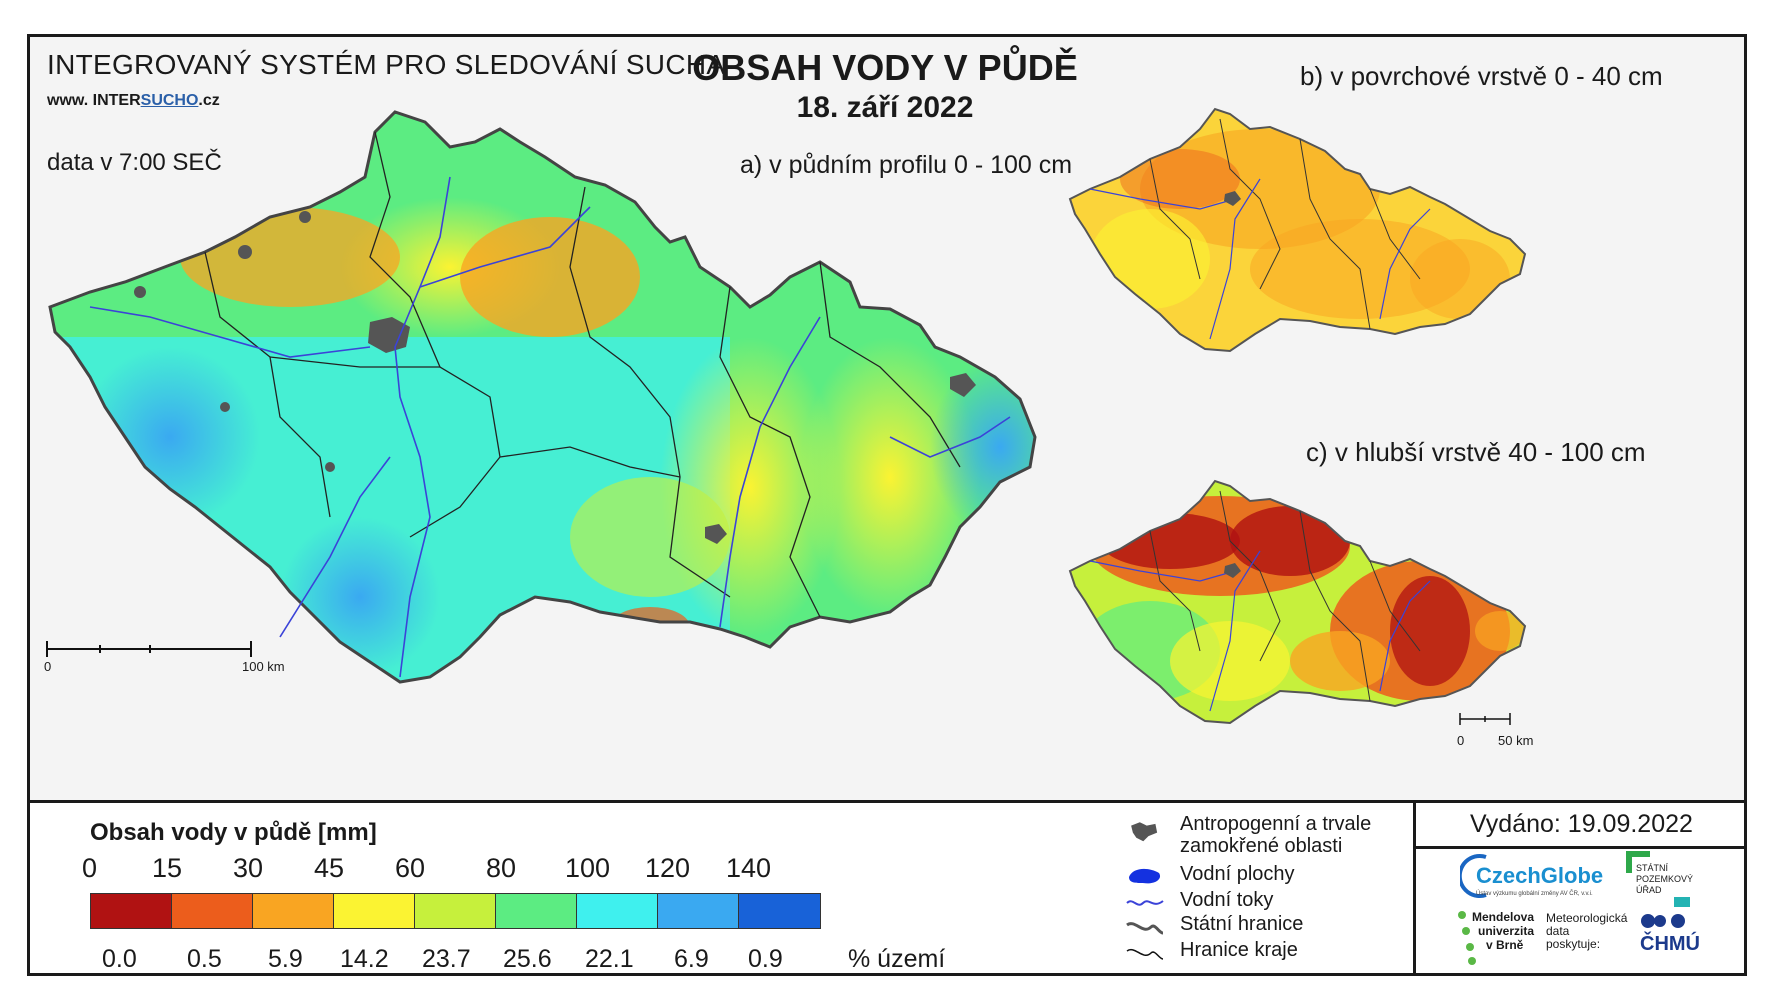 The height and width of the screenshot is (1003, 1772). I want to click on meteo-data-line2: data, so click(1558, 931).